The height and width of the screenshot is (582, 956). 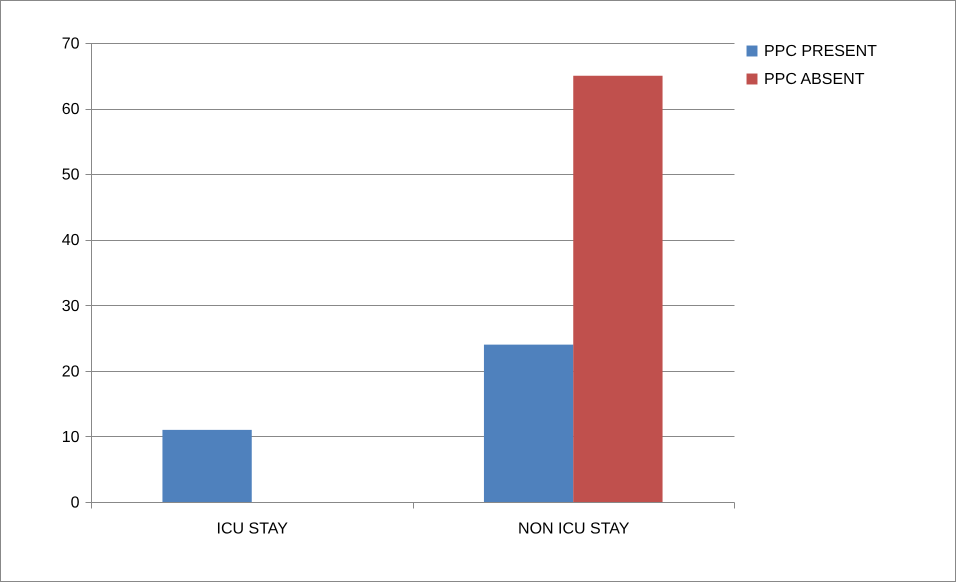 I want to click on y-tick-label: 40, so click(x=71, y=241).